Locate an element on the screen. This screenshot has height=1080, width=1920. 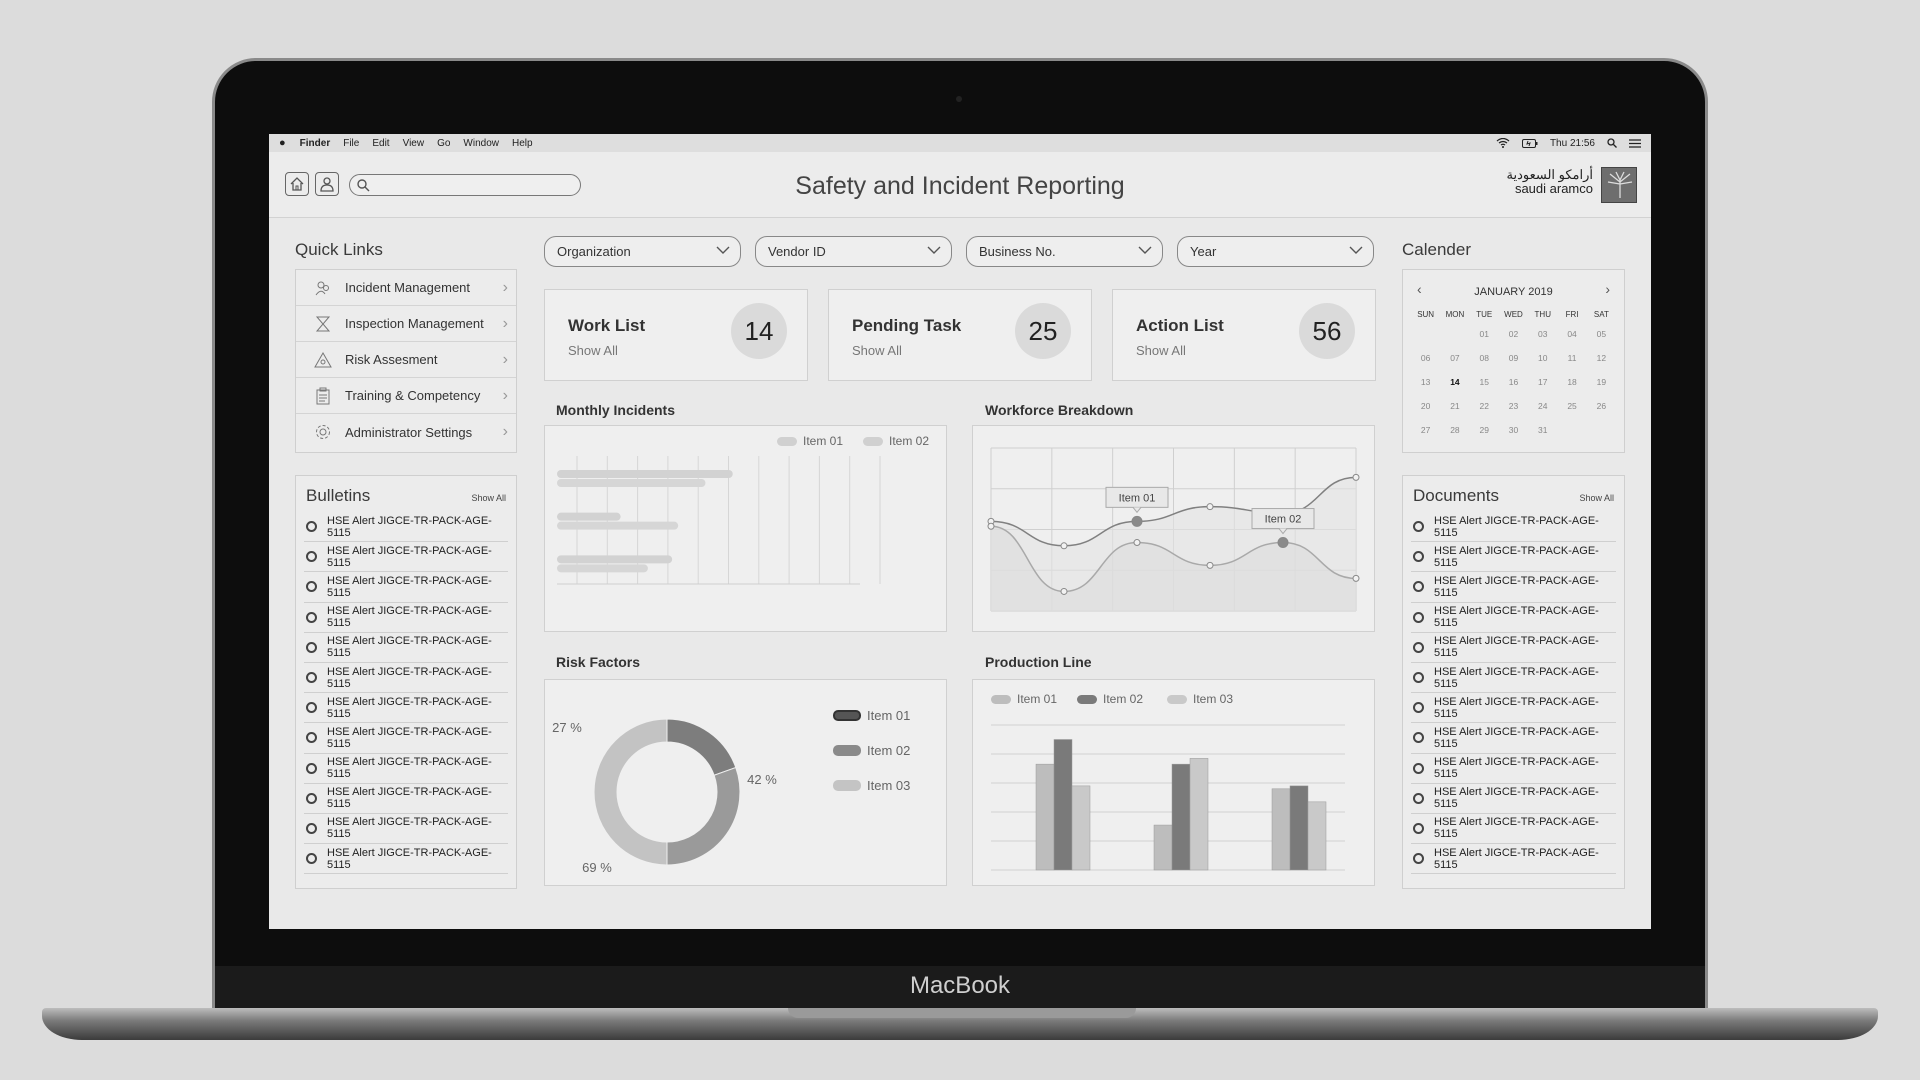
calendar-date: 31 is located at coordinates (1543, 430).